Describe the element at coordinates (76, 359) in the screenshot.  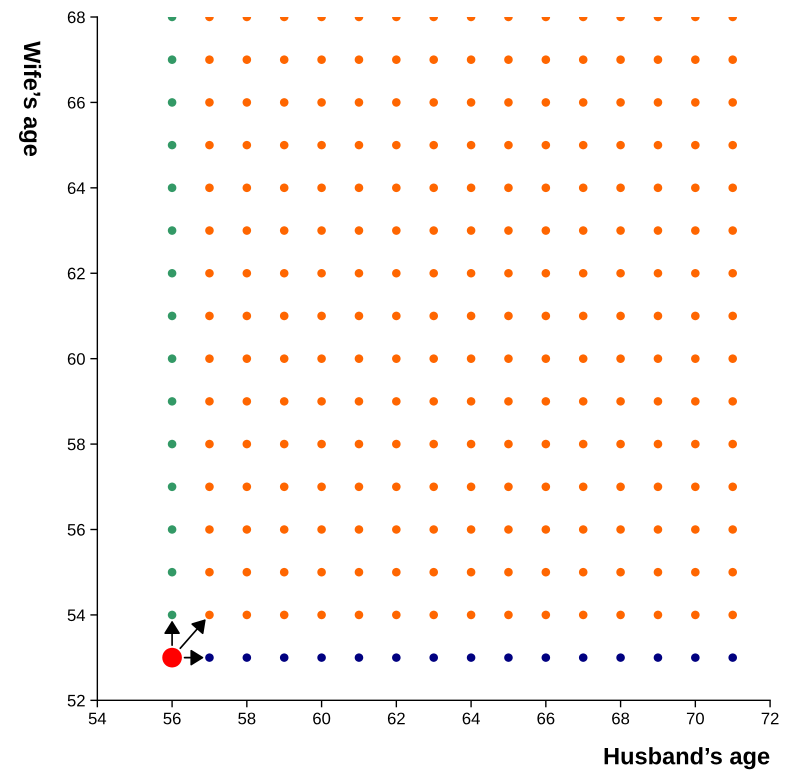
I see `y-tick-label: 60` at that location.